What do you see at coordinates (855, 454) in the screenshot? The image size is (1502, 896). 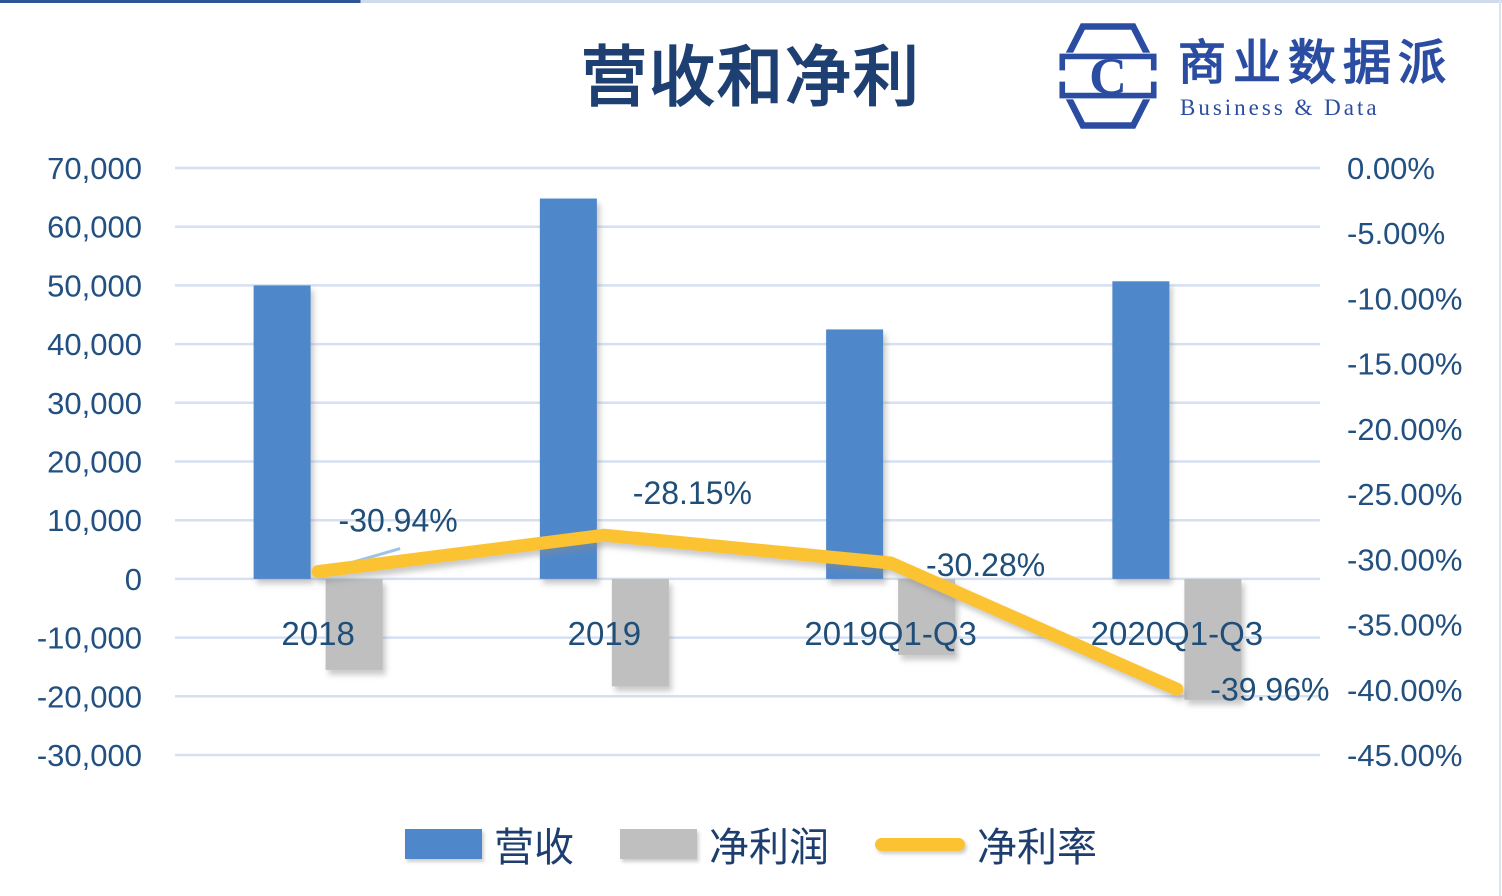 I see `revenue-bar-2019Q1-Q3` at bounding box center [855, 454].